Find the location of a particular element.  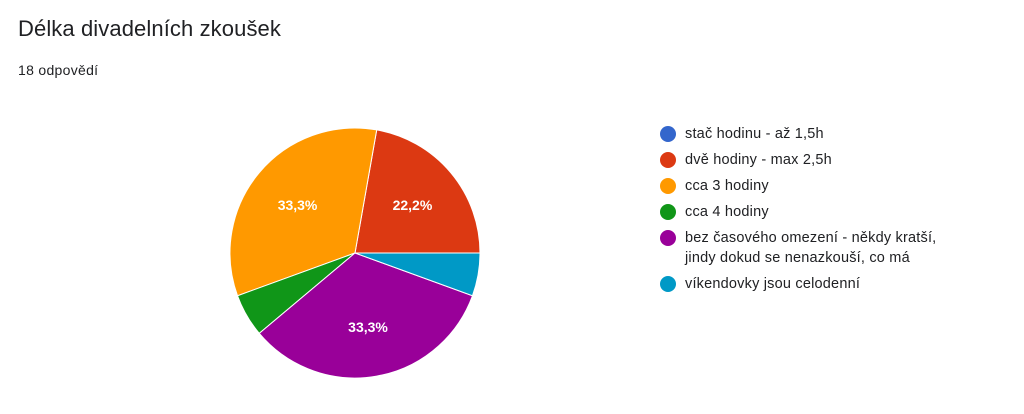

pie-svg: 22,2% 33,3% 33,3% is located at coordinates (355, 253).